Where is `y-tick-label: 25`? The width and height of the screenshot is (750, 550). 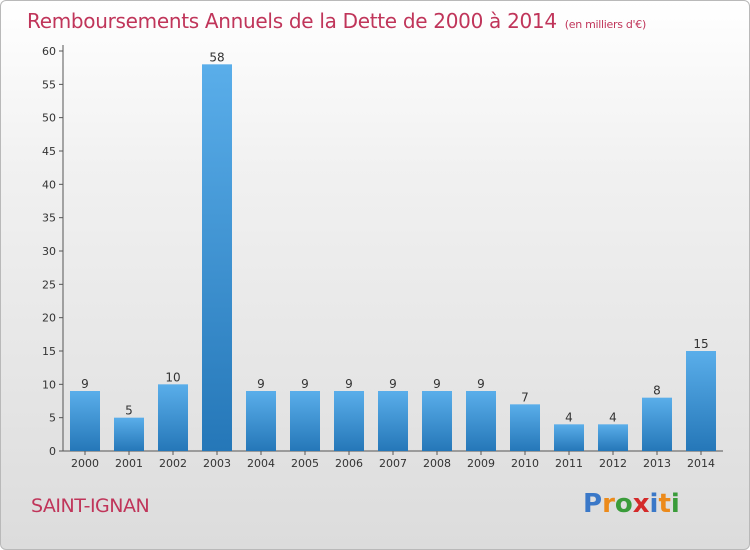 y-tick-label: 25 is located at coordinates (49, 284).